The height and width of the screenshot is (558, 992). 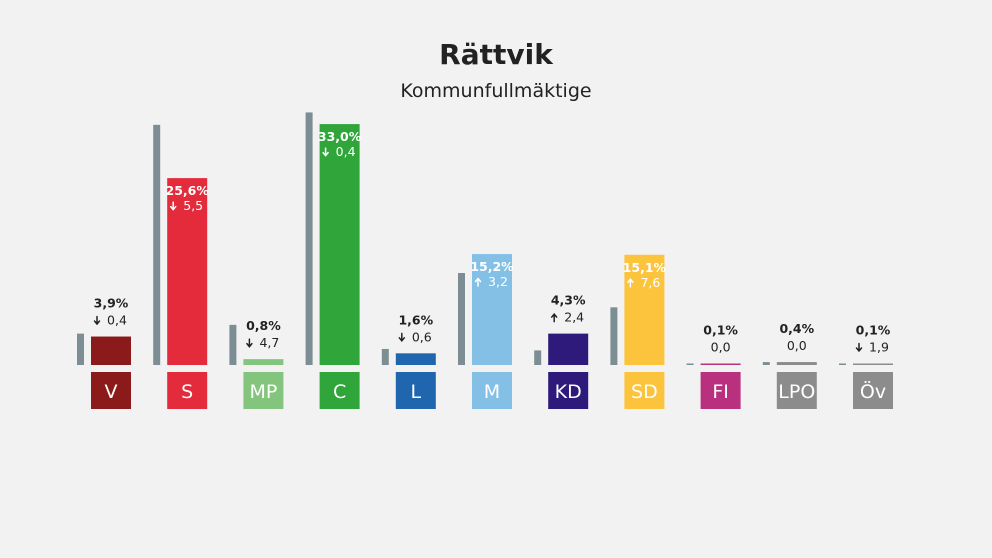 What do you see at coordinates (325, 152) in the screenshot?
I see `change-arrow-c` at bounding box center [325, 152].